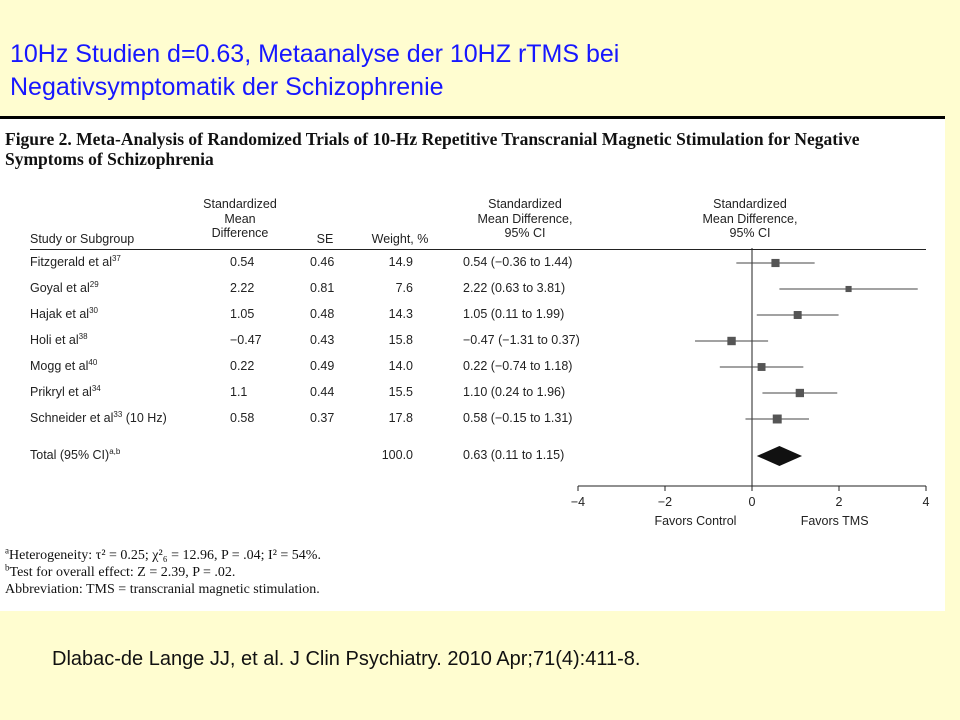 The image size is (960, 720). I want to click on study-se-6: 0.37, so click(322, 418).